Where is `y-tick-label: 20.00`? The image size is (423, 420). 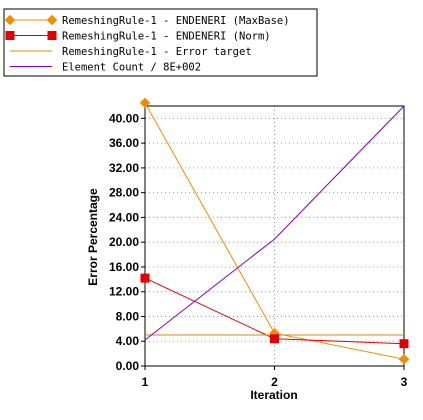
y-tick-label: 20.00 is located at coordinates (124, 242).